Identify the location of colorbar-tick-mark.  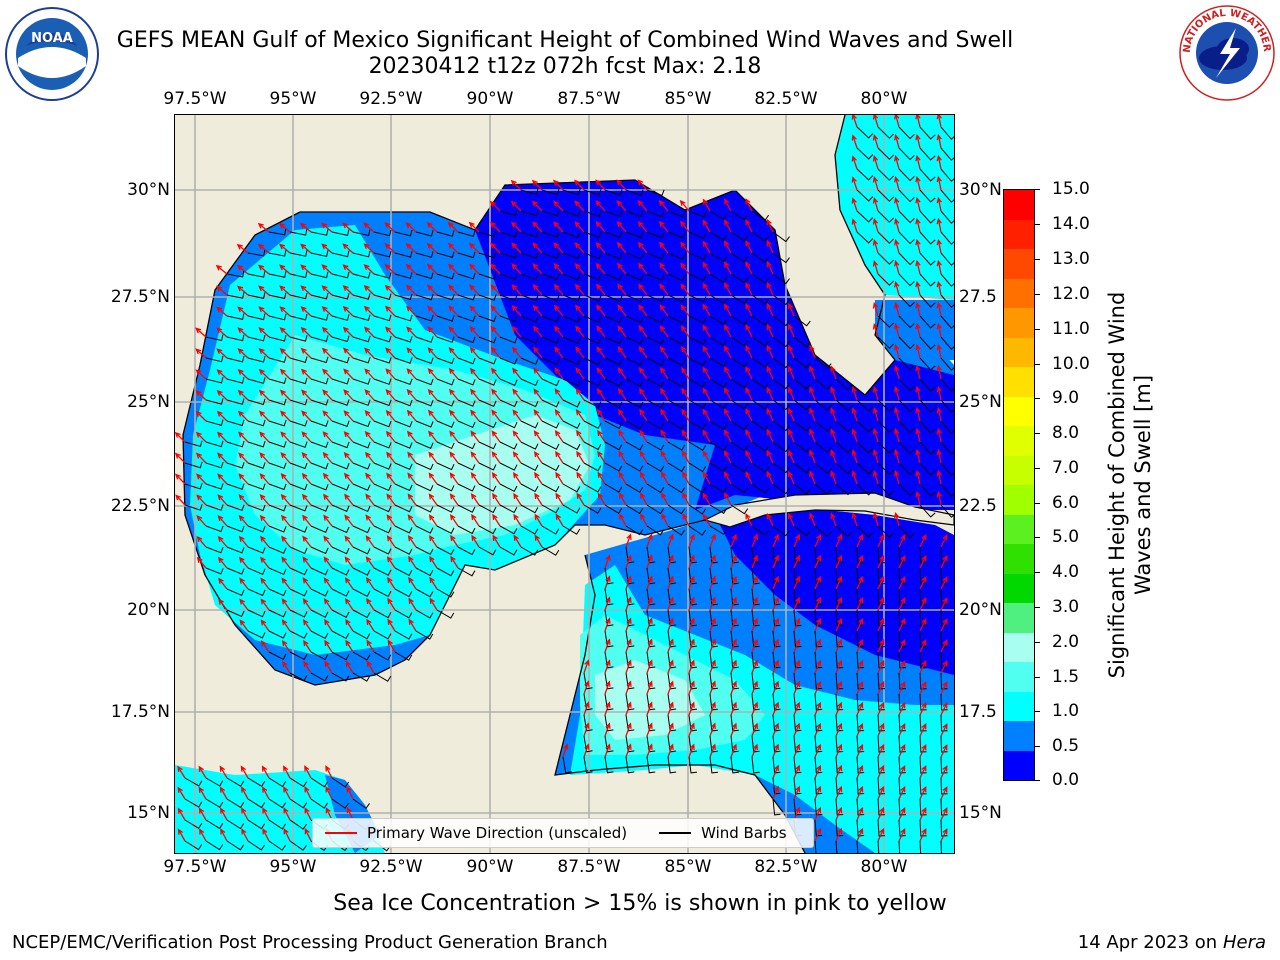
(1037, 677).